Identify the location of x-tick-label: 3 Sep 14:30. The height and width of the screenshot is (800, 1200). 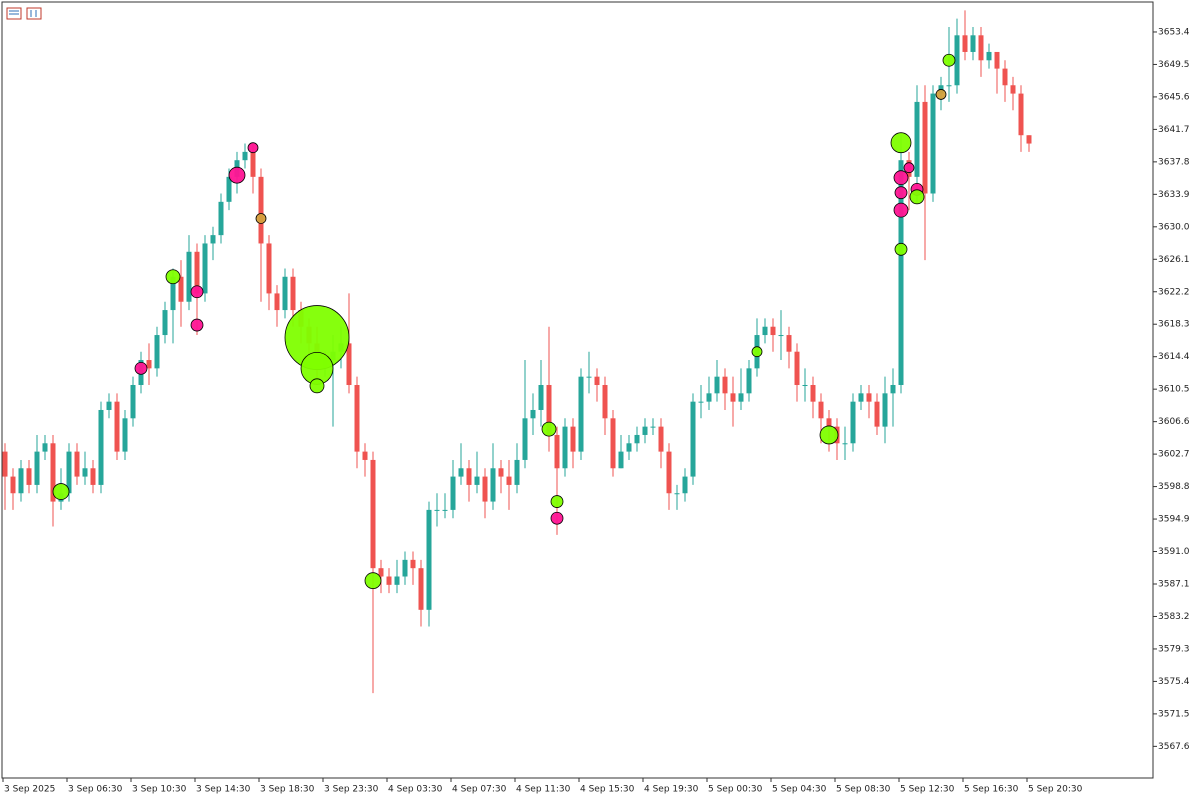
(223, 790).